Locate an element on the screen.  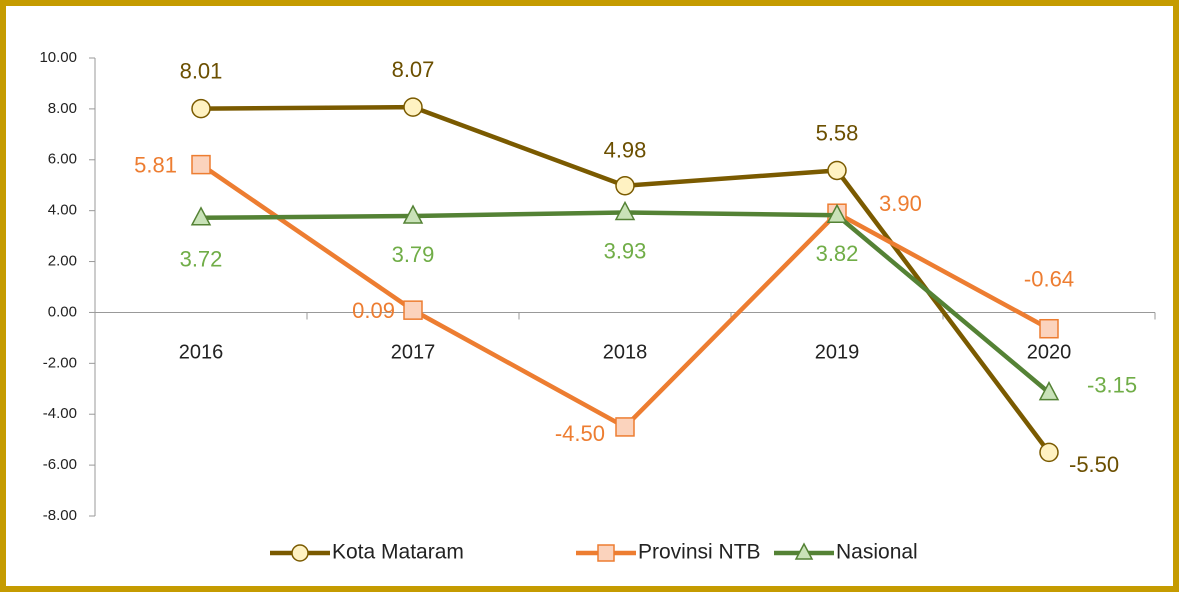
data-label: 5.81 is located at coordinates (155, 164).